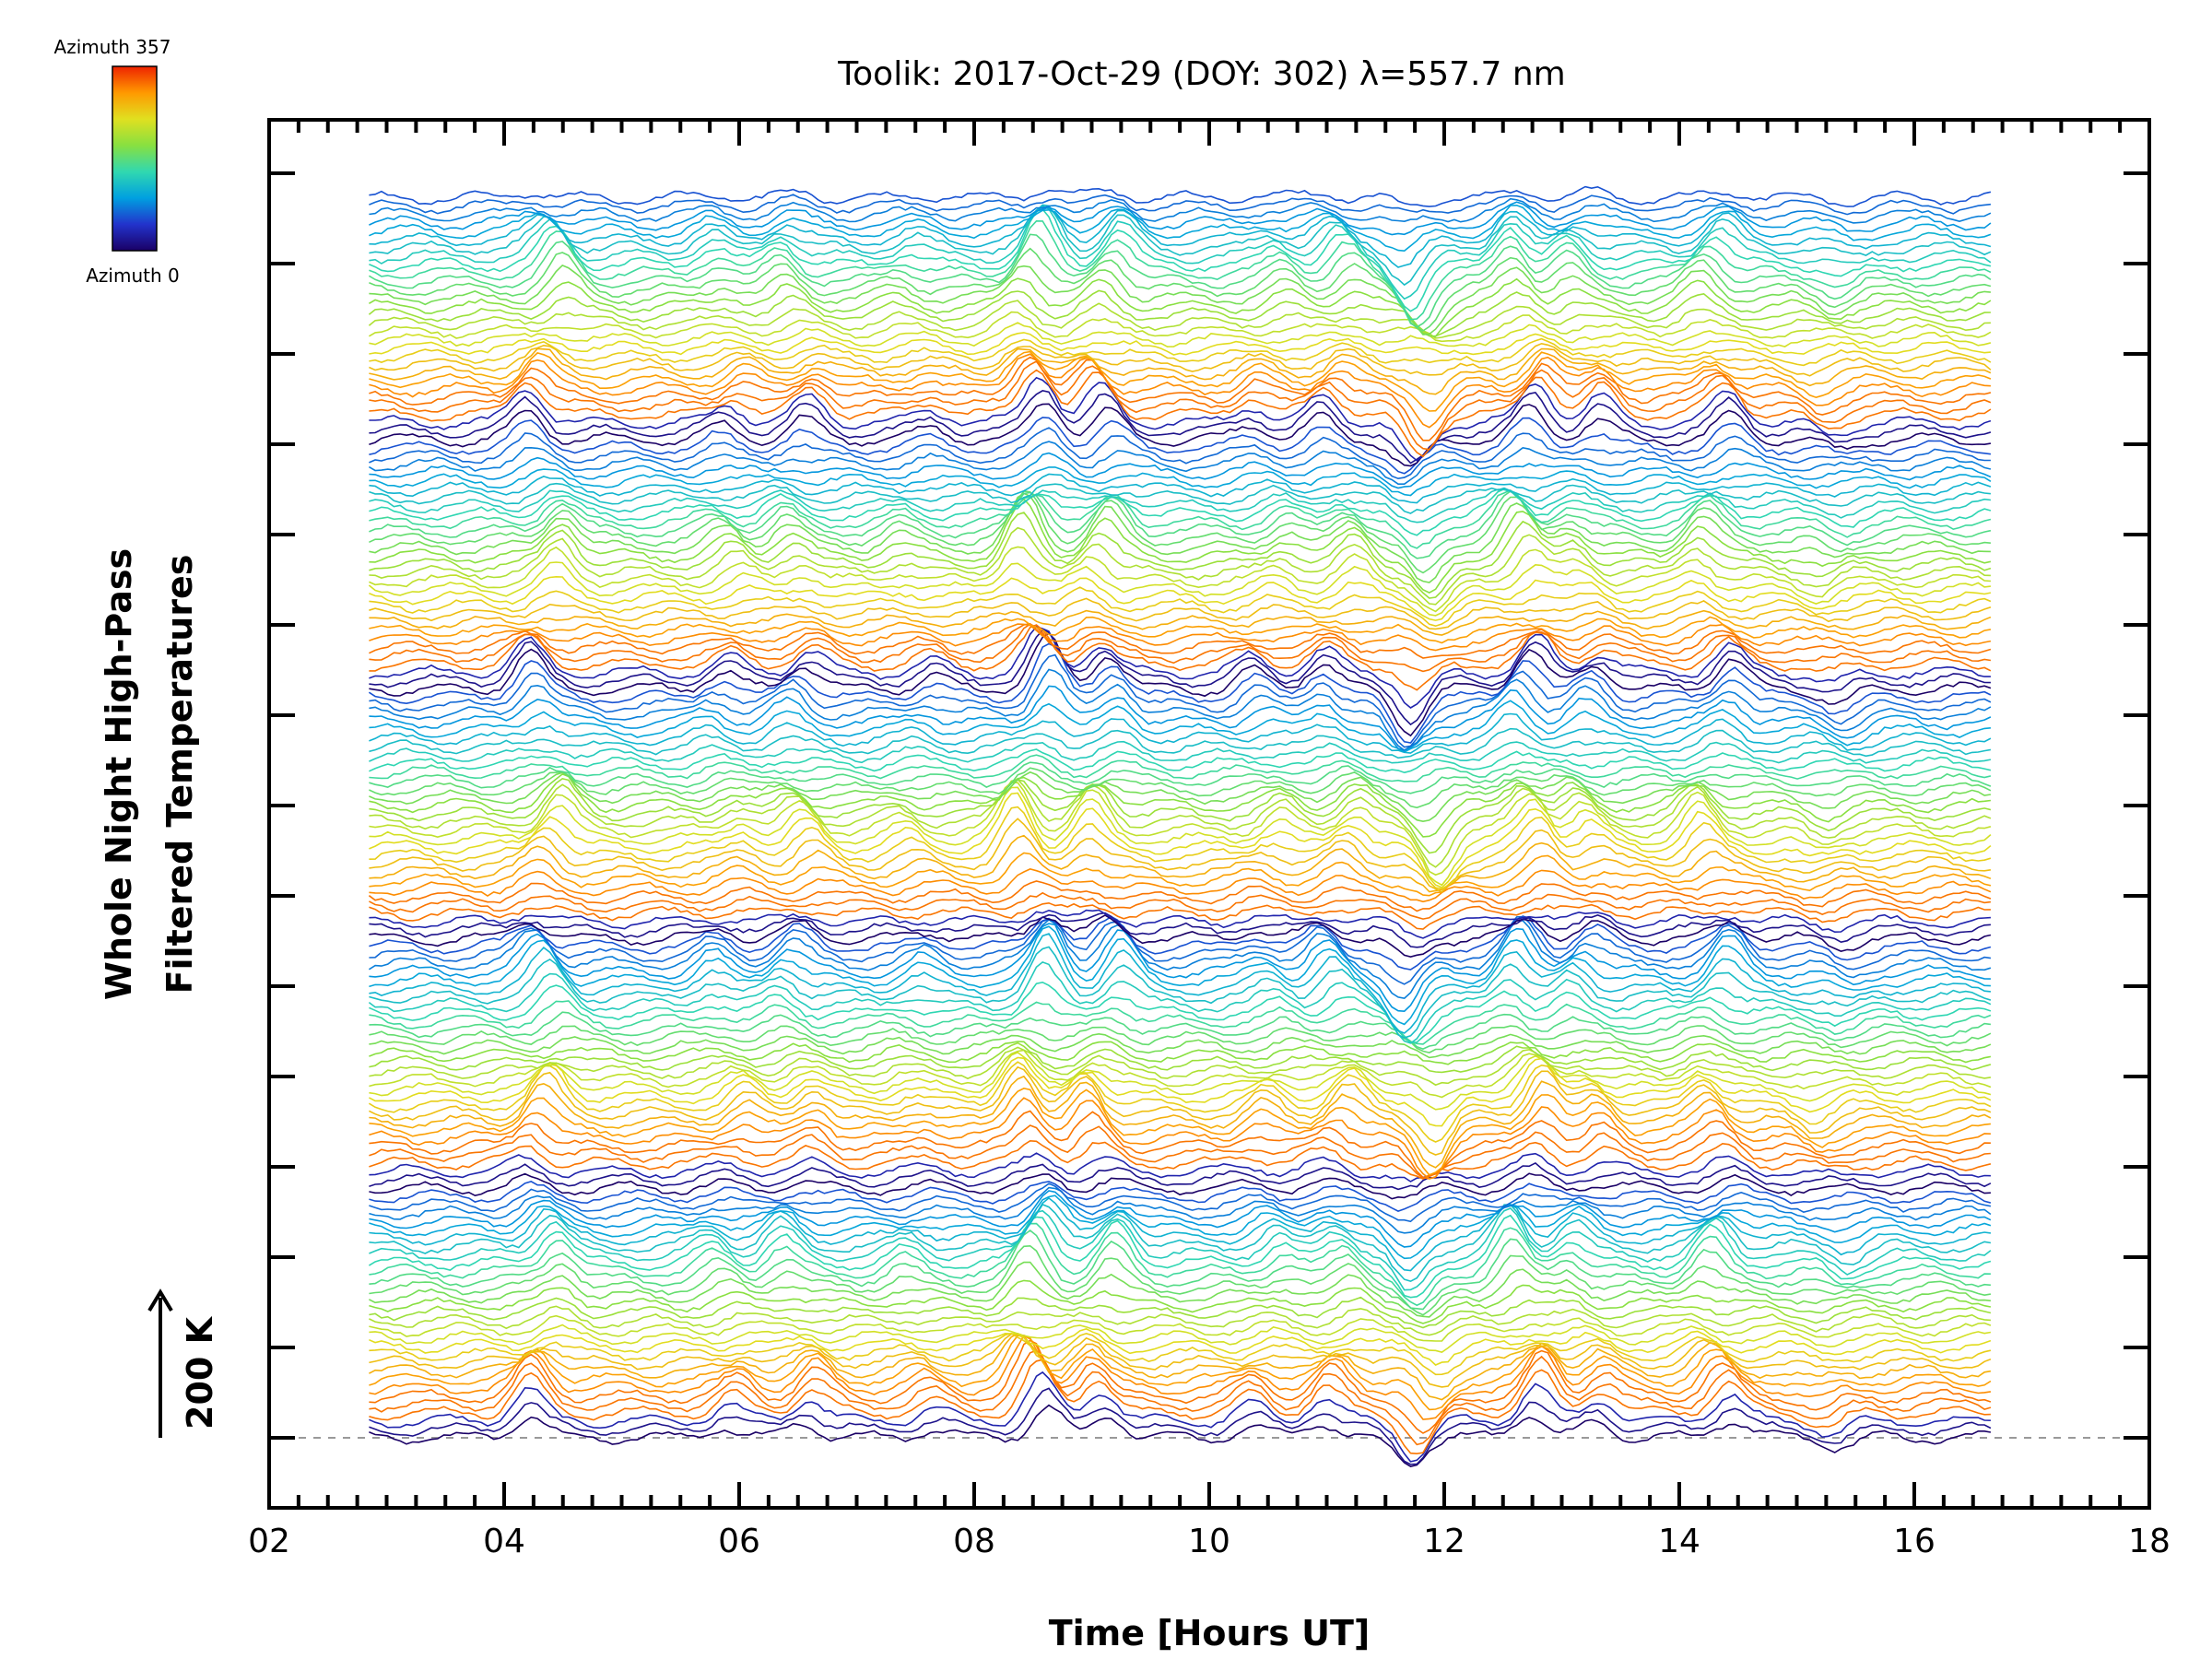 The width and height of the screenshot is (2212, 1659). I want to click on y-axis-label-line1: Whole Night High-Pass, so click(119, 774).